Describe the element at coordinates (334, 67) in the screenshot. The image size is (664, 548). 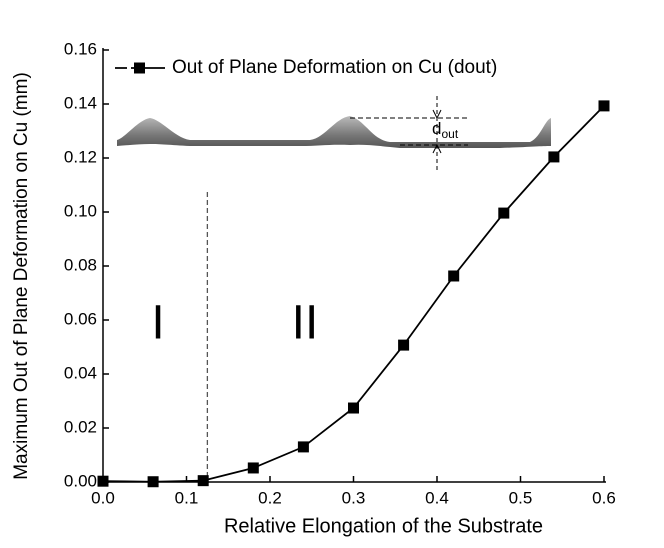
I see `legend-label: Out of Plane Deformation on Cu (dout)` at that location.